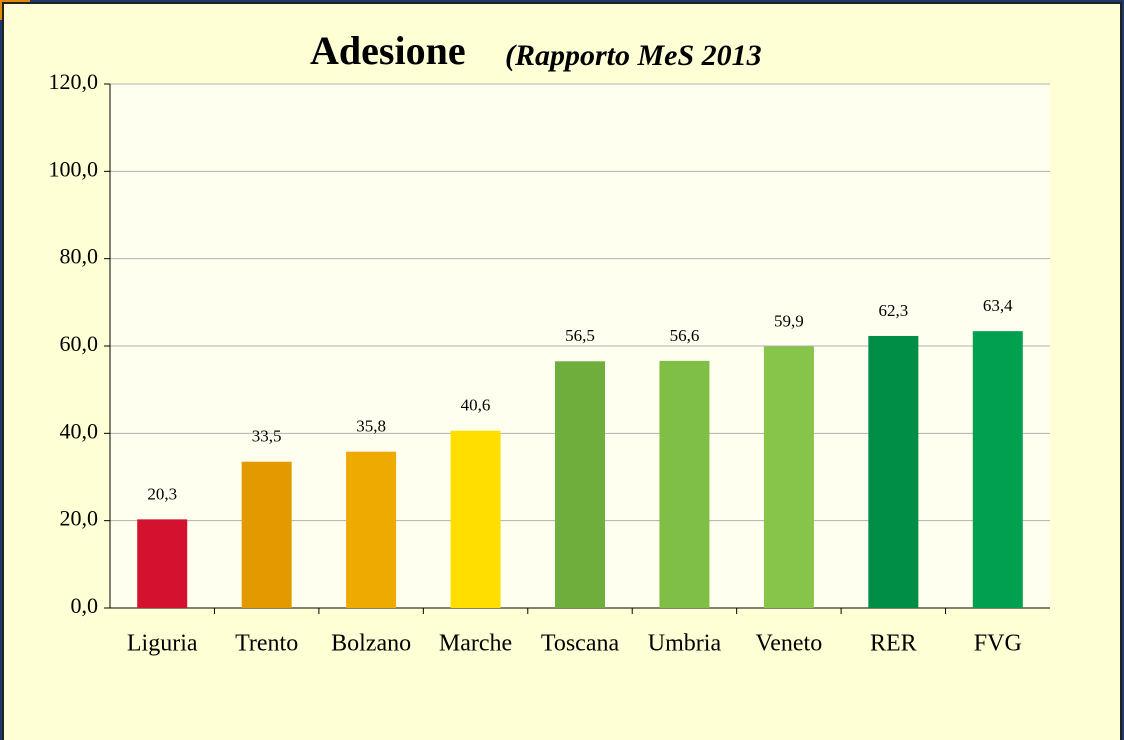 This screenshot has height=740, width=1124. Describe the element at coordinates (685, 644) in the screenshot. I see `x-tick-label: Umbria` at that location.